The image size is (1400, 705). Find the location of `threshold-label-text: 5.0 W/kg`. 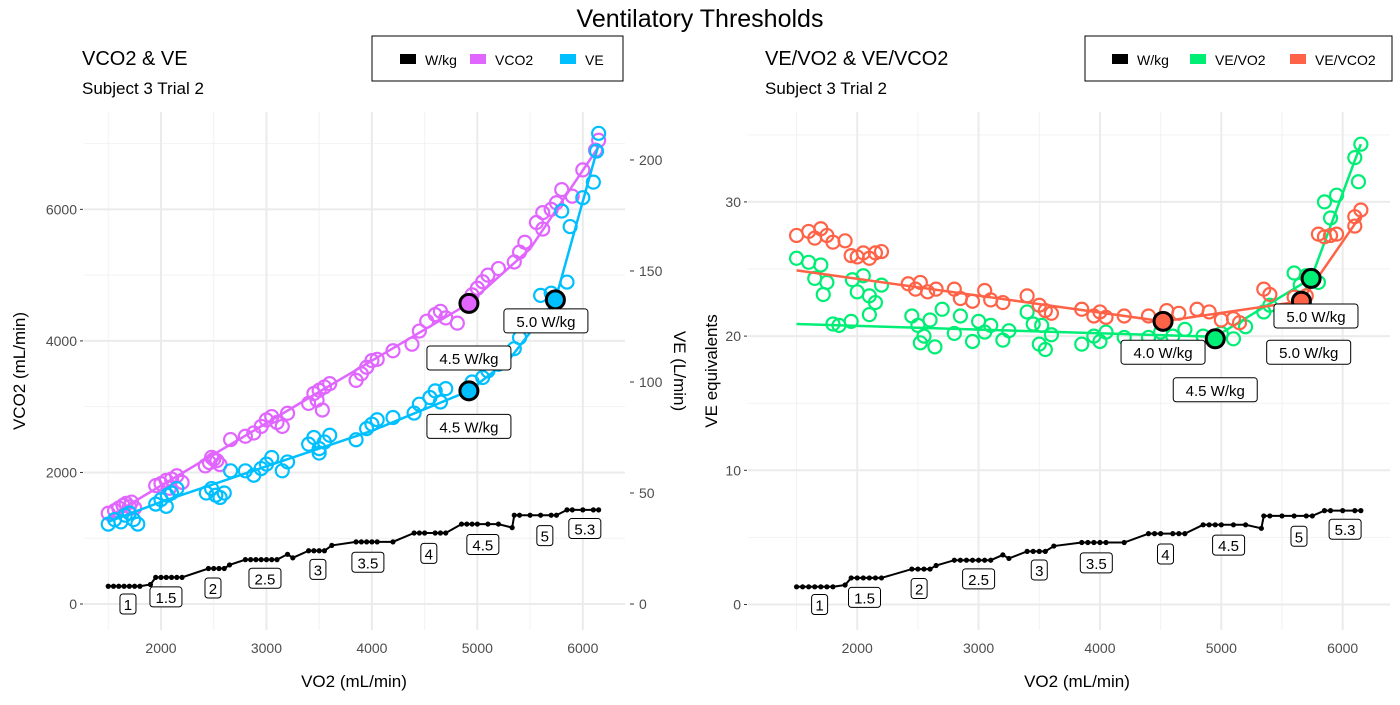

threshold-label-text: 5.0 W/kg is located at coordinates (1315, 317).